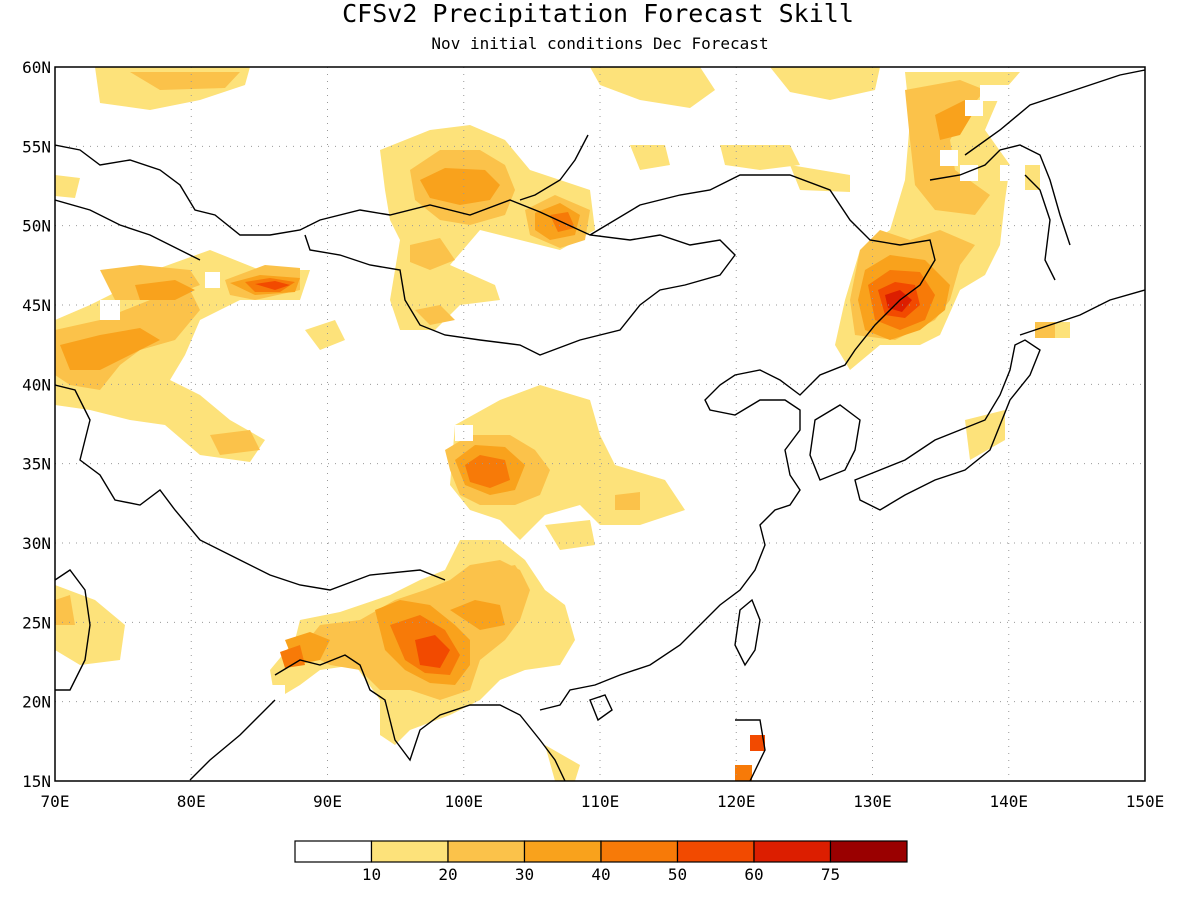 This screenshot has width=1200, height=900. Describe the element at coordinates (600, 874) in the screenshot. I see `colorbar-label: 40` at that location.